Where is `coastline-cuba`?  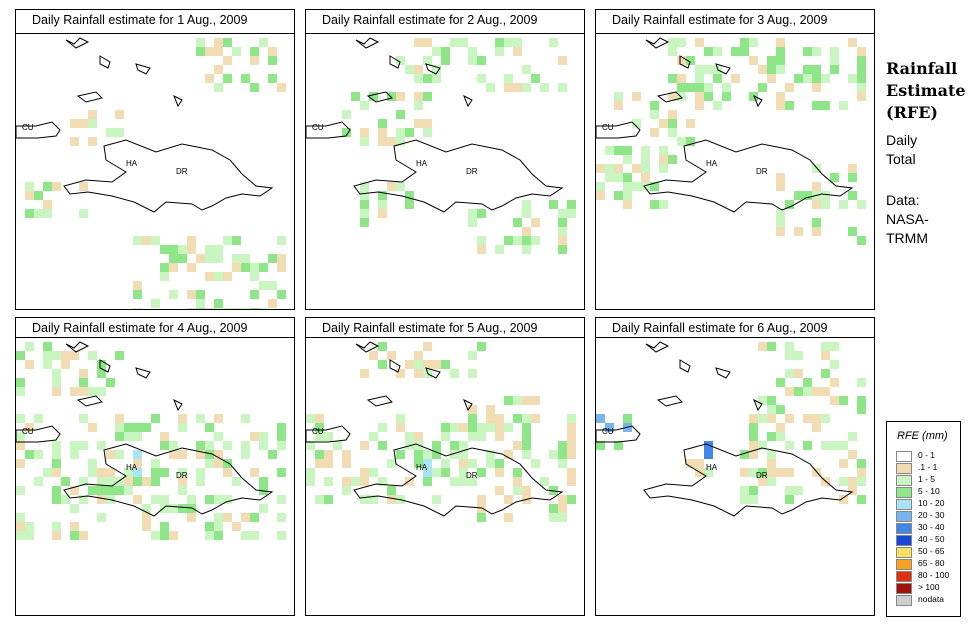
coastline-cuba is located at coordinates (618, 130).